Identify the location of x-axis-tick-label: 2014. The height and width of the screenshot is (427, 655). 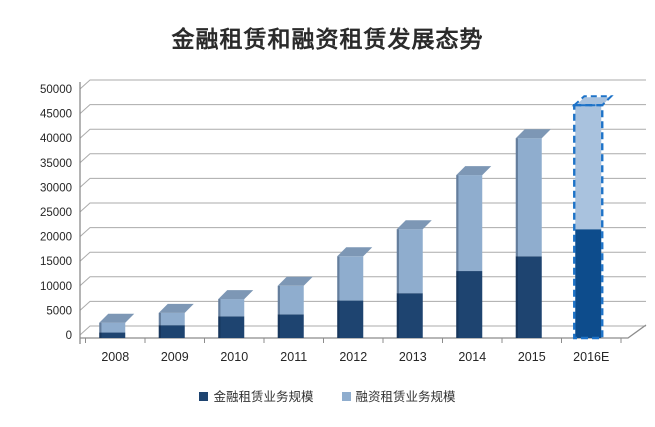
(472, 357).